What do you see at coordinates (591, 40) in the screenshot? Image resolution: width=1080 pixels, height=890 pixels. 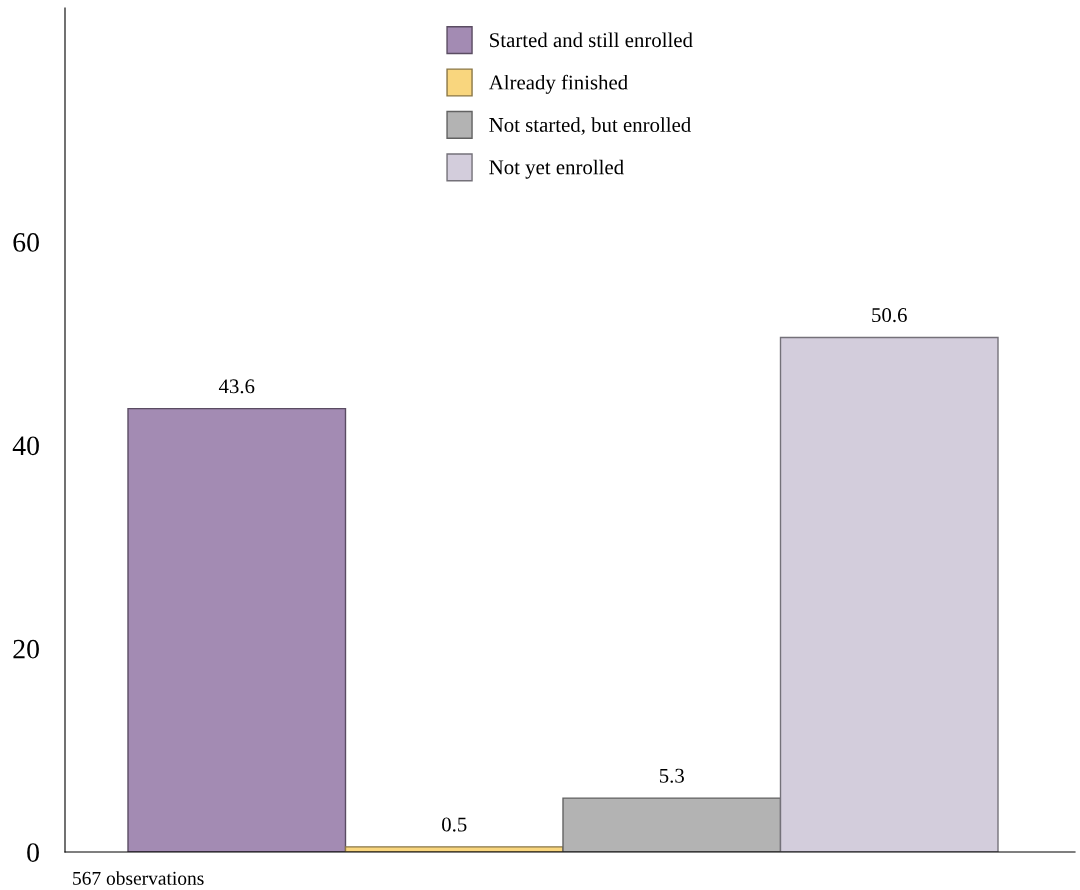 I see `legend-label: Started and still enrolled` at bounding box center [591, 40].